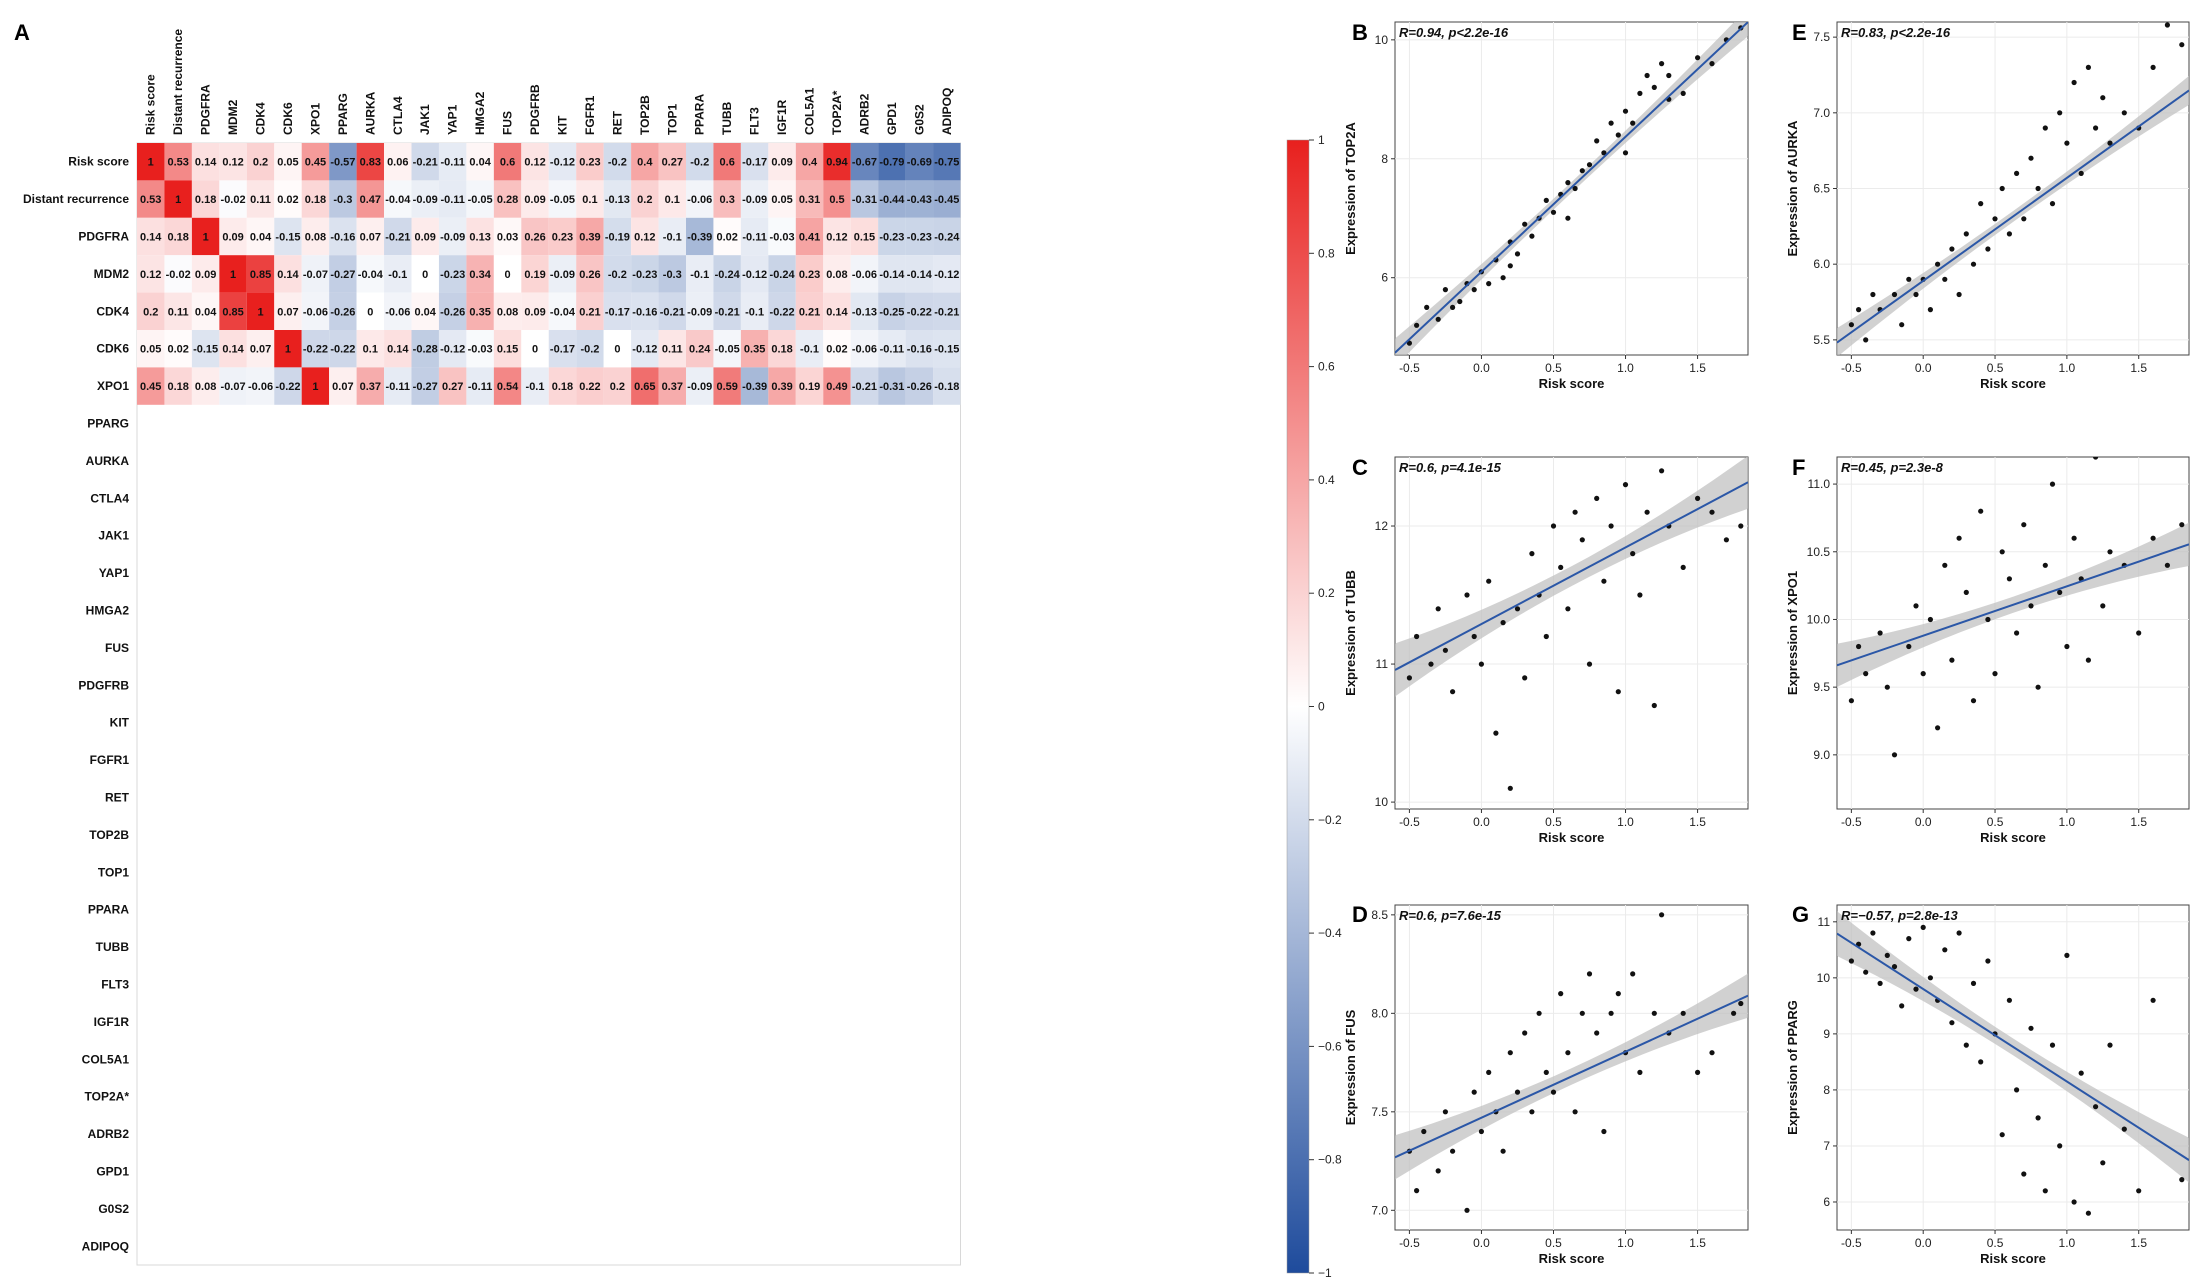 The image size is (2202, 1286). Describe the element at coordinates (2138, 368) in the screenshot. I see `x-tick-label: 1.5` at that location.